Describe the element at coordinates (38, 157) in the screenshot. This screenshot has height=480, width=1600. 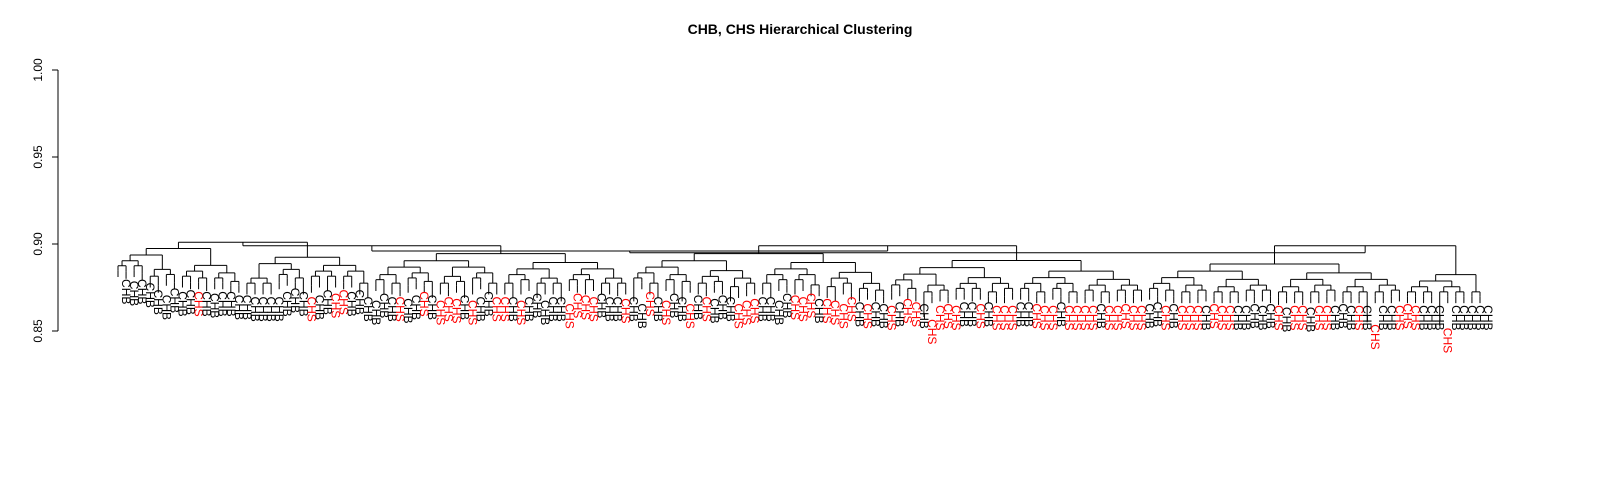
I see `y-tick-label: 0.95` at that location.